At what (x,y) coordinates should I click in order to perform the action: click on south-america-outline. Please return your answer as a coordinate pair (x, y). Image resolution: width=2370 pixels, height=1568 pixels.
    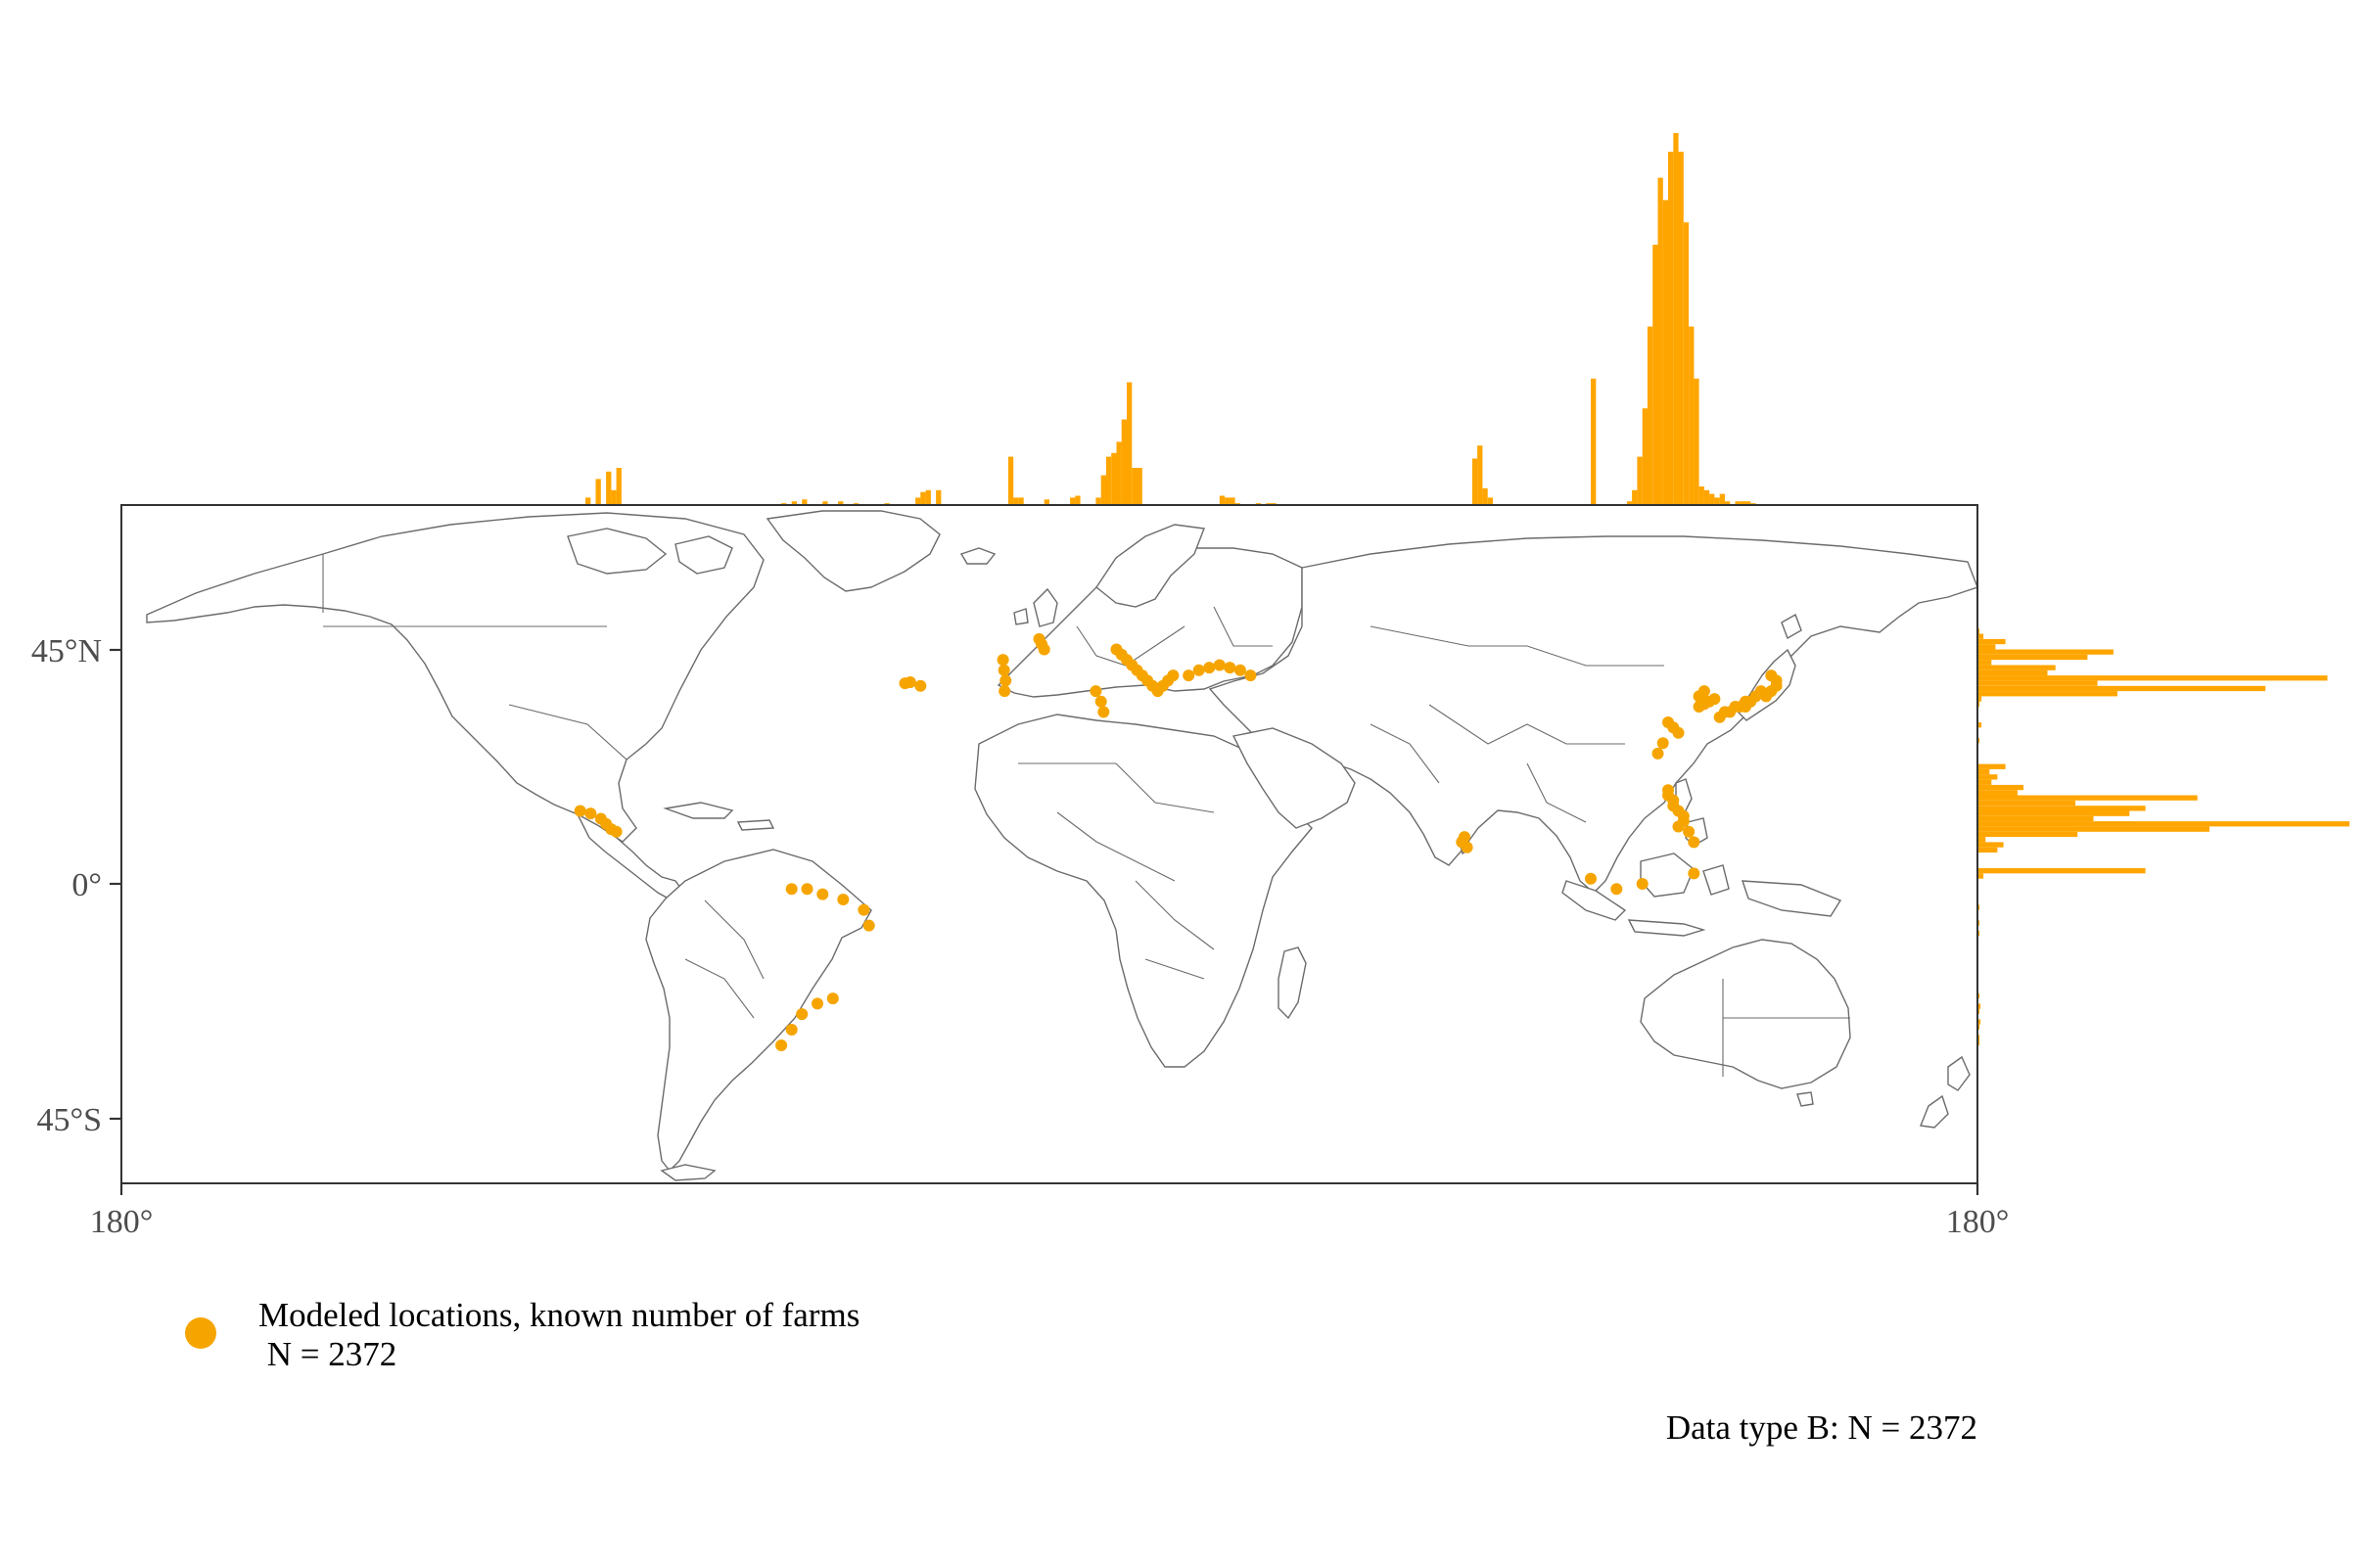
    Looking at the image, I should click on (758, 1011).